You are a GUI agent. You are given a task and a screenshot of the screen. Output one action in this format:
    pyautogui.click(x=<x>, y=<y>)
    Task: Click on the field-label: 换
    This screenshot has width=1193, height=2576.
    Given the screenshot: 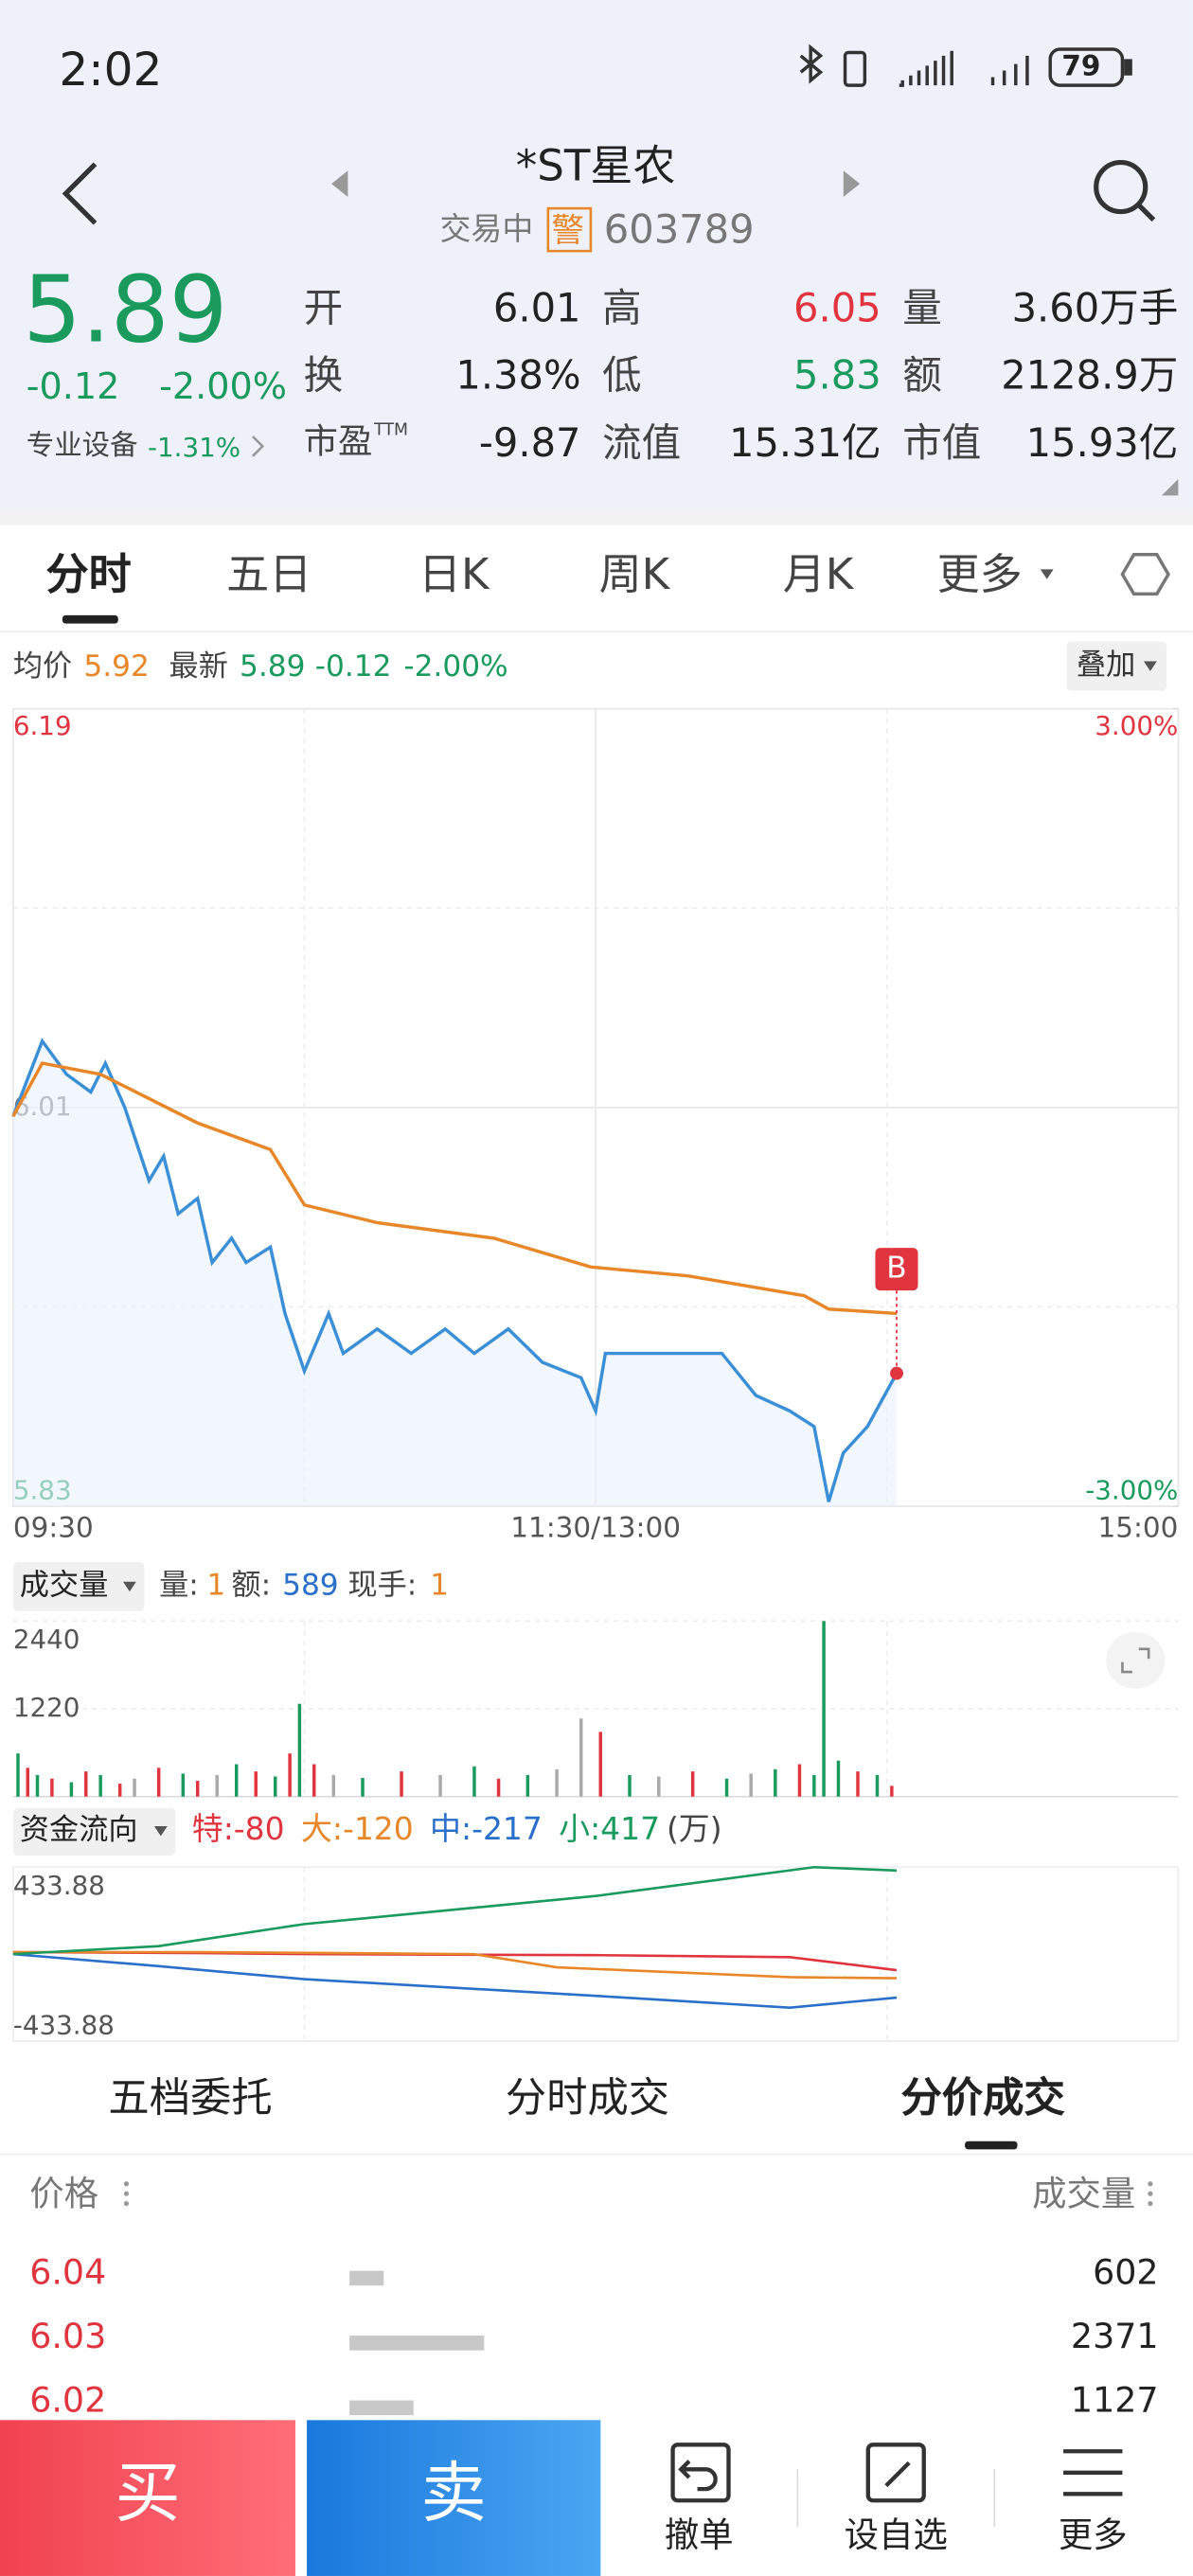 What is the action you would take?
    pyautogui.click(x=323, y=376)
    